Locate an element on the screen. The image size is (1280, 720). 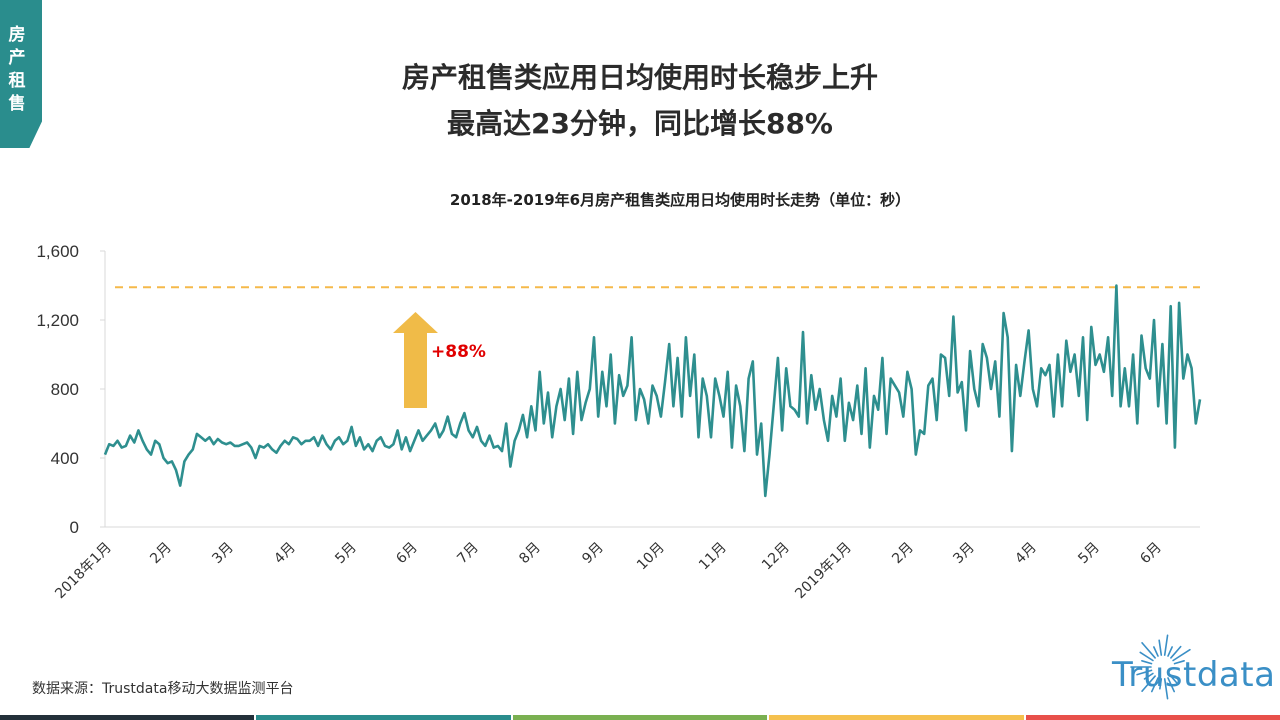
footer-color-bar is located at coordinates (640, 717).